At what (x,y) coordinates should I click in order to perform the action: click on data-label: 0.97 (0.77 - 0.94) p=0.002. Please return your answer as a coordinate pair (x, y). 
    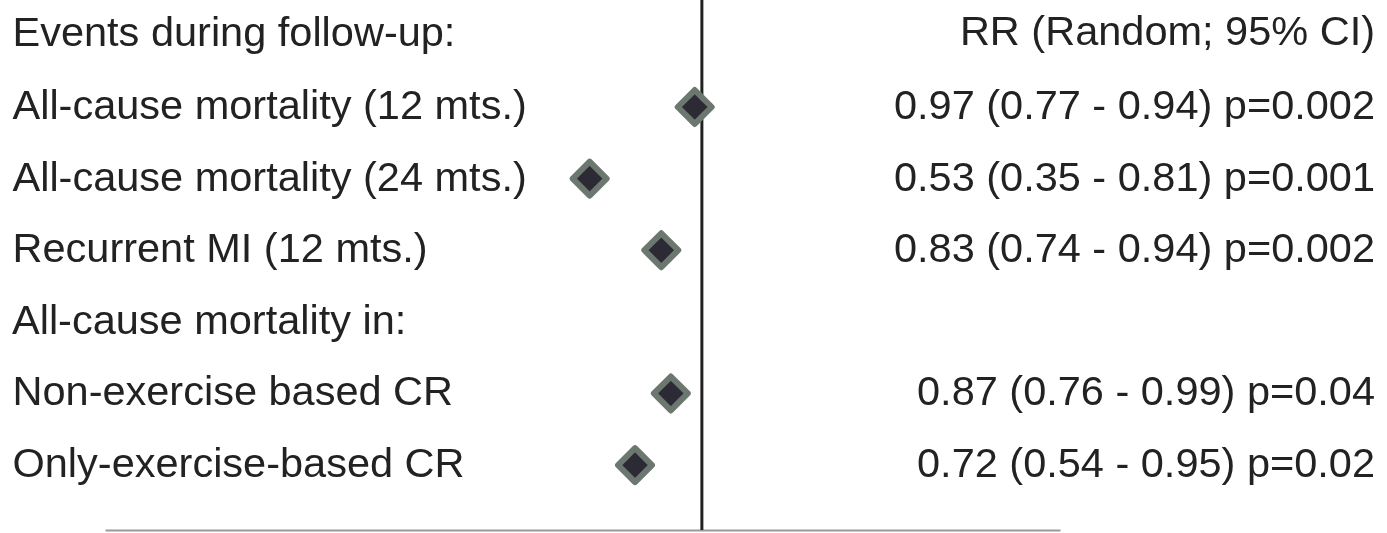
    Looking at the image, I should click on (1134, 104).